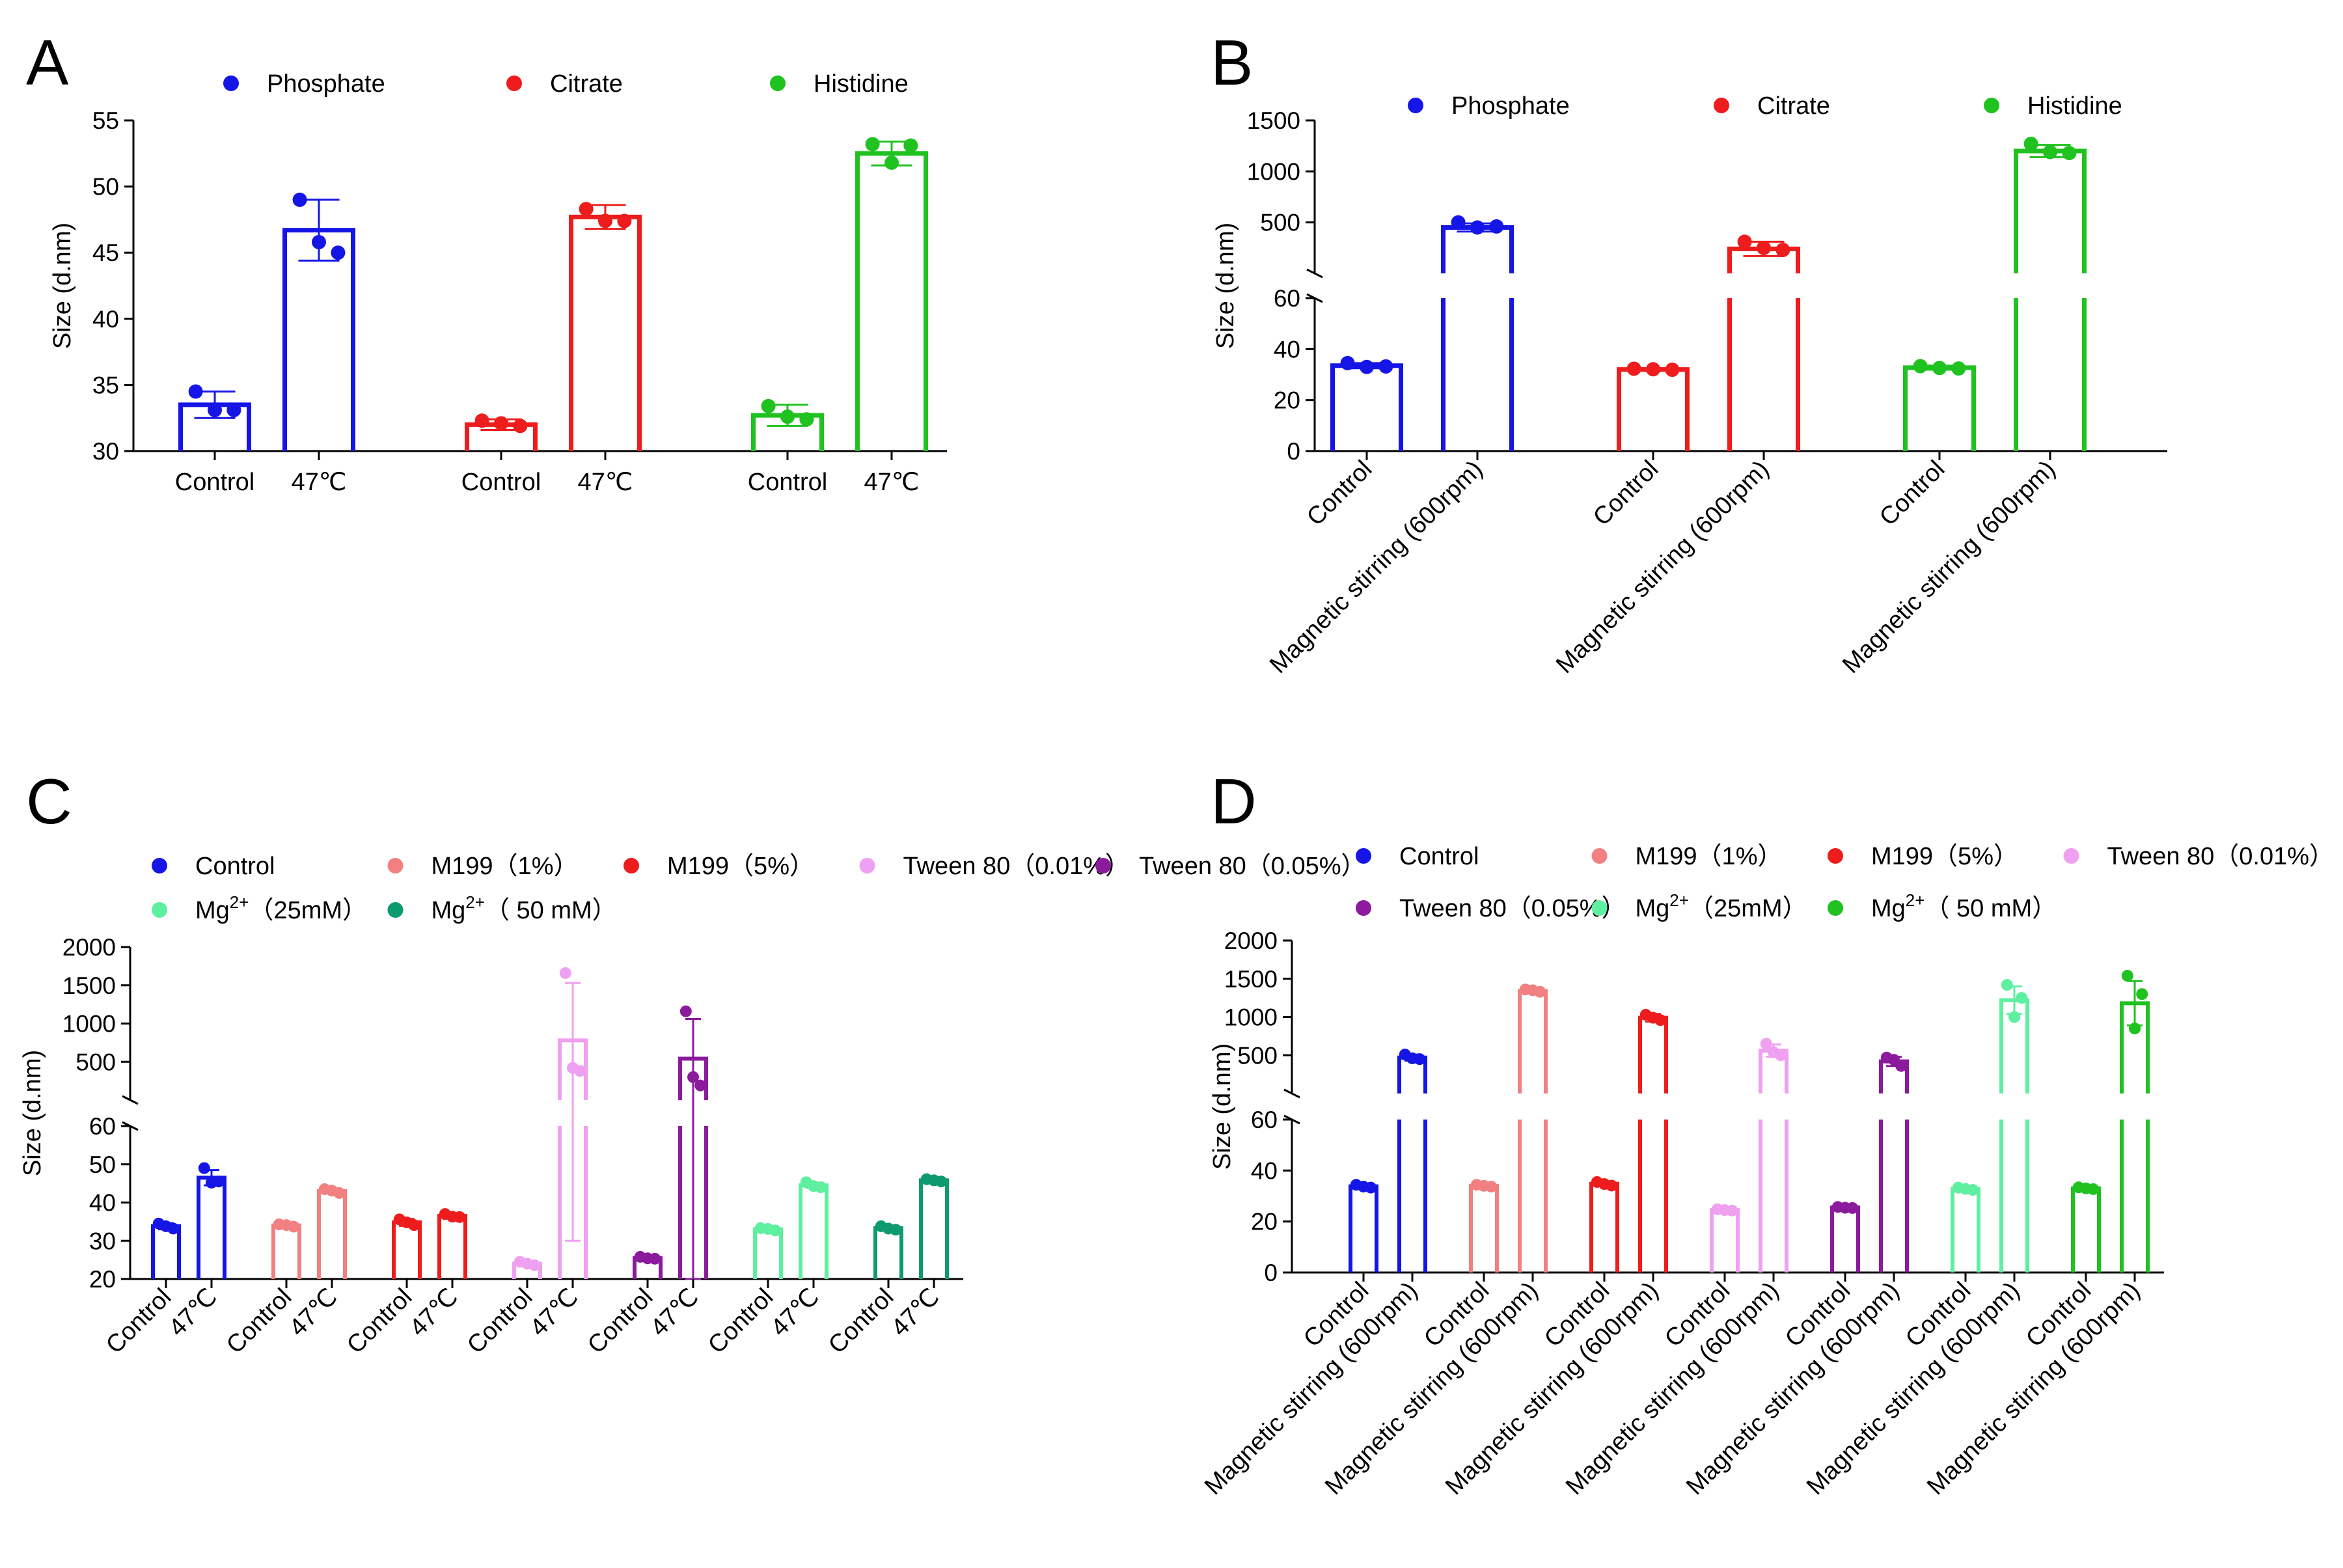 This screenshot has width=2343, height=1568. I want to click on legend-label: Mg2+（ 50 mM）, so click(524, 908).